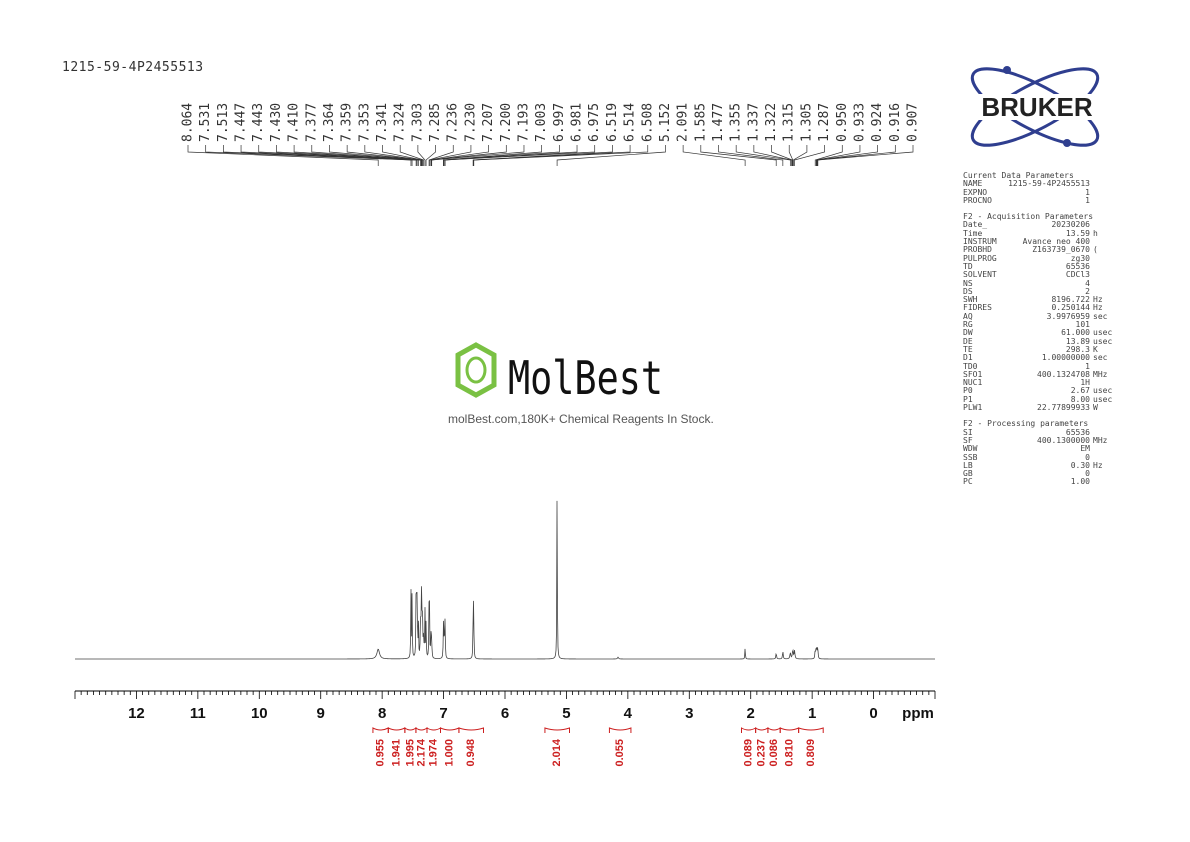 The image size is (1190, 842). Describe the element at coordinates (1039, 391) in the screenshot. I see `param-row: P0 2.67 usec` at that location.